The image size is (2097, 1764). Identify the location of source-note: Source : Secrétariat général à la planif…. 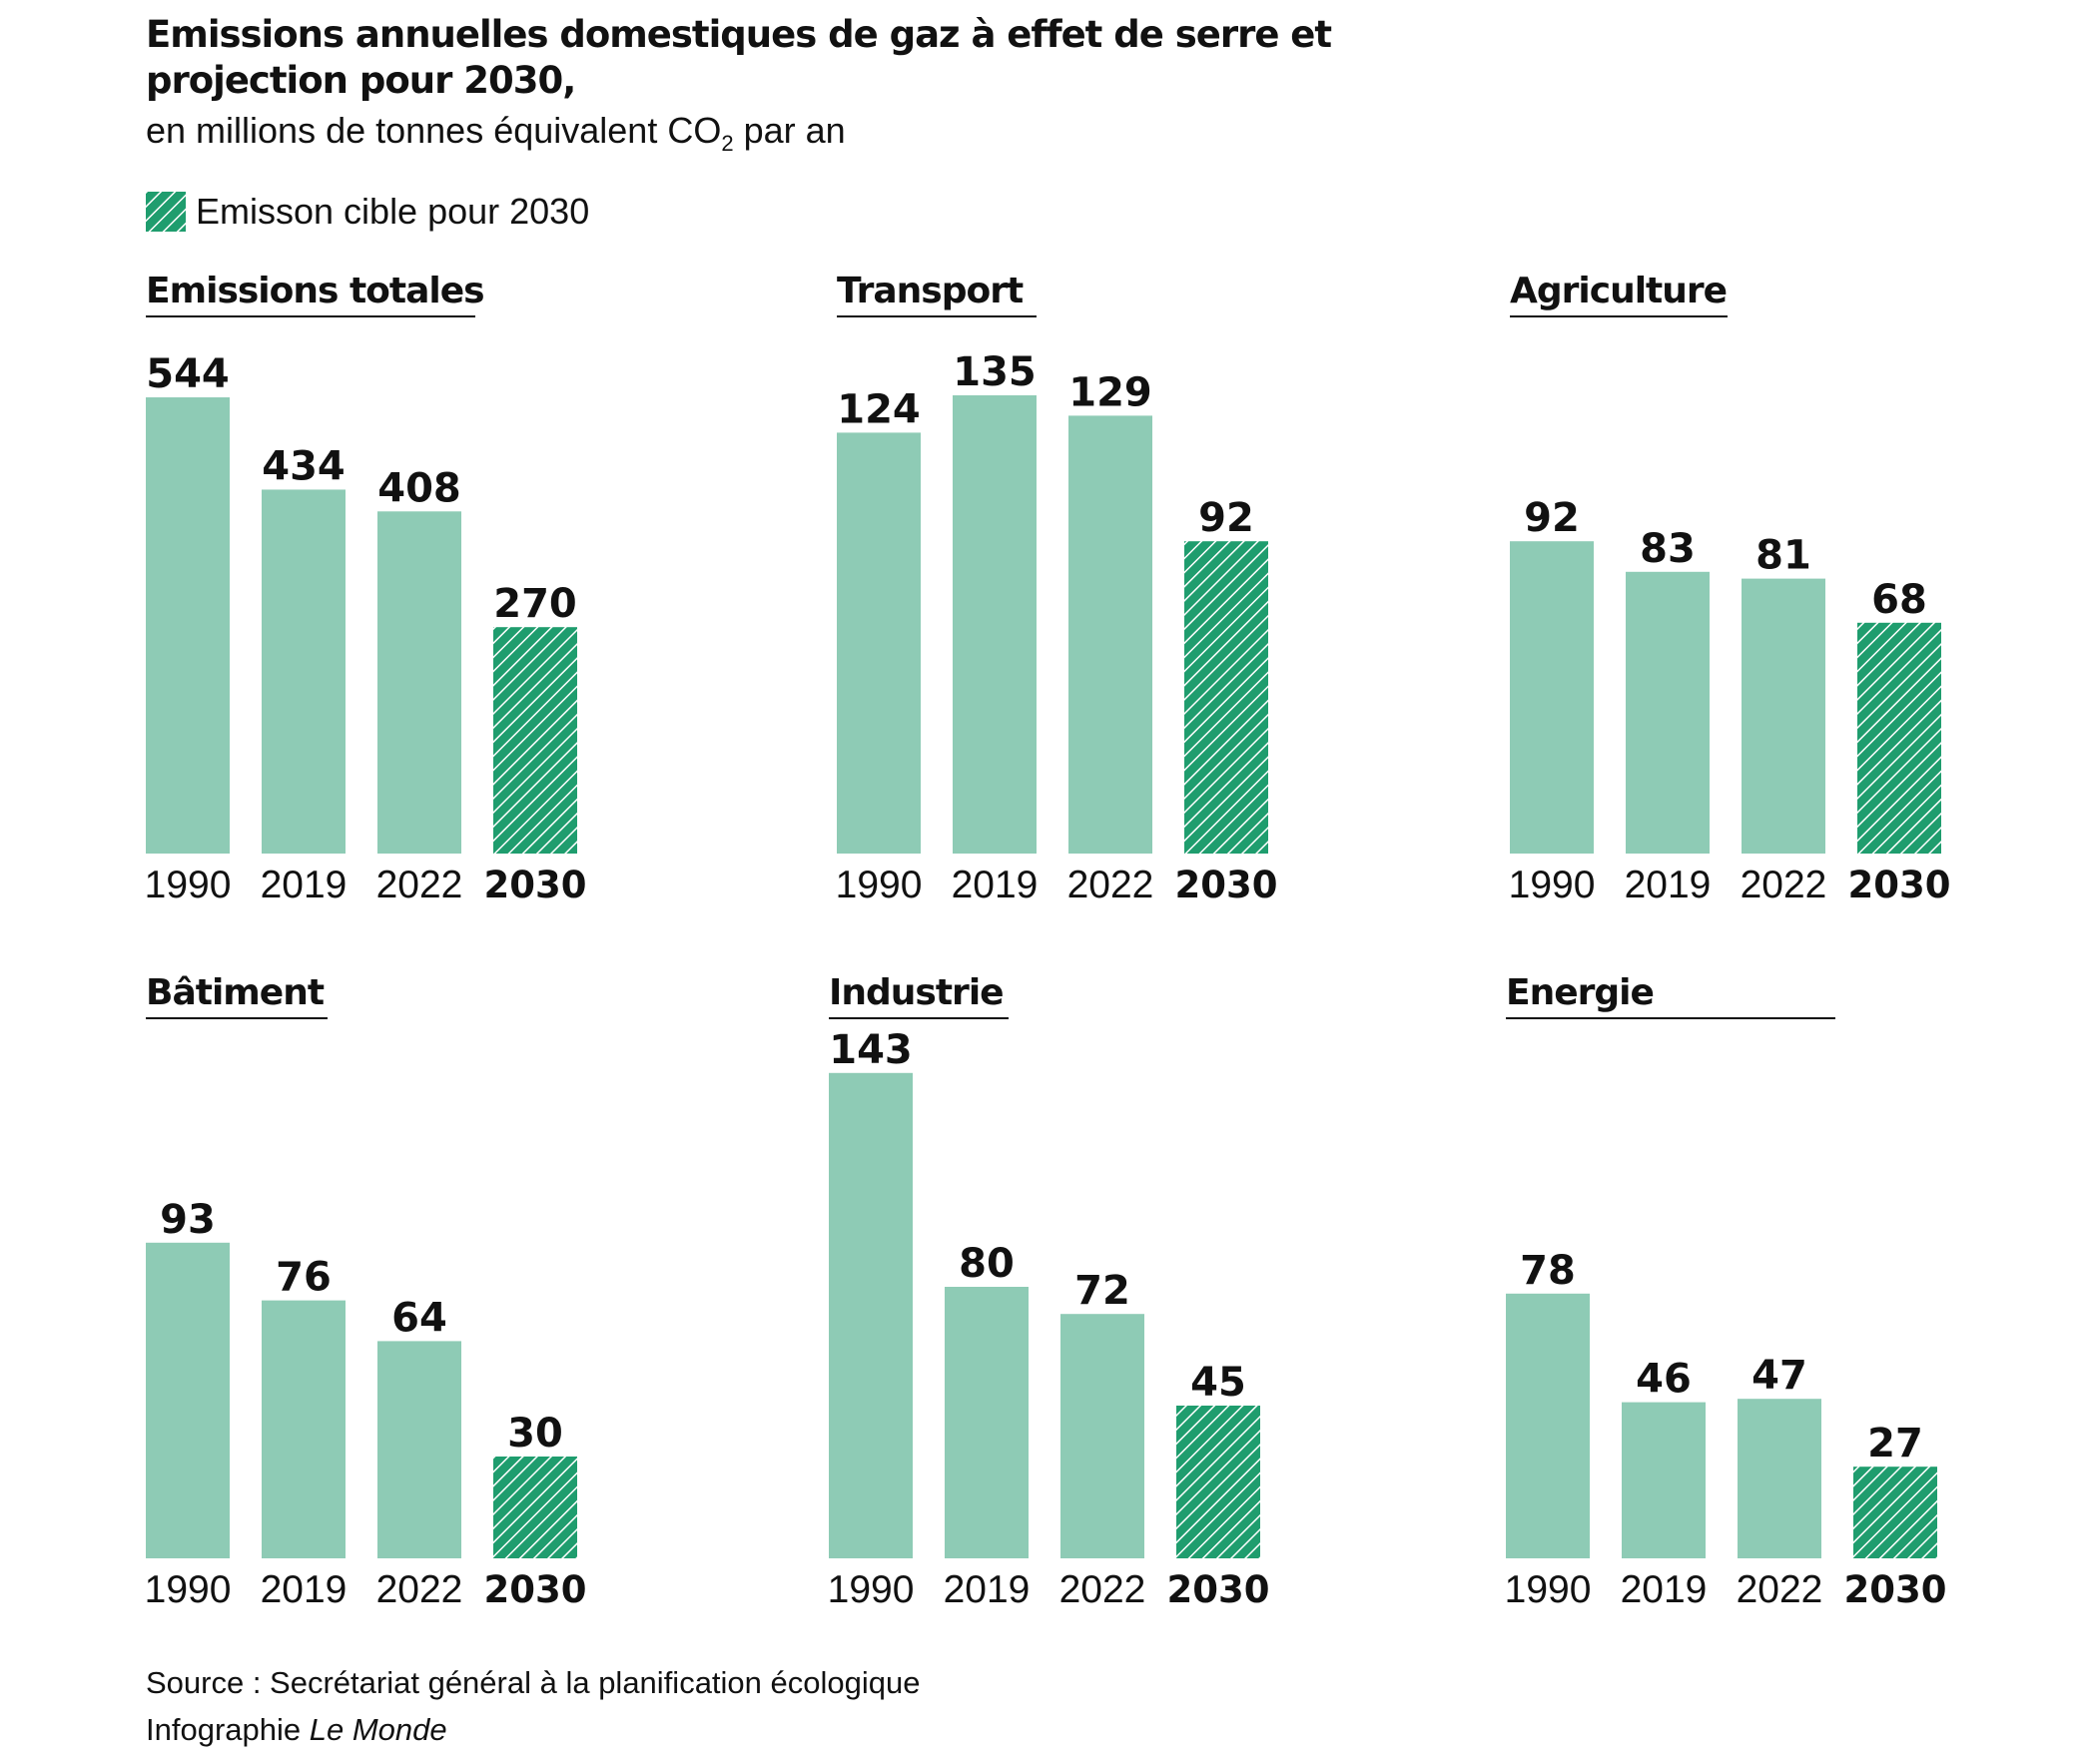
(533, 1682).